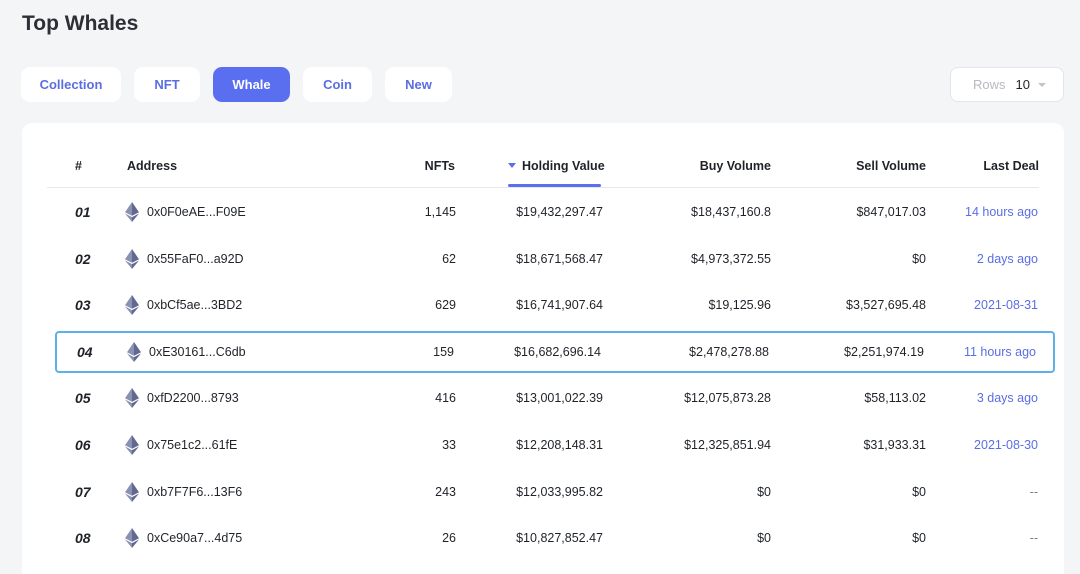 The height and width of the screenshot is (574, 1080). I want to click on buy-volume-cell: $18,437,160.8, so click(731, 212).